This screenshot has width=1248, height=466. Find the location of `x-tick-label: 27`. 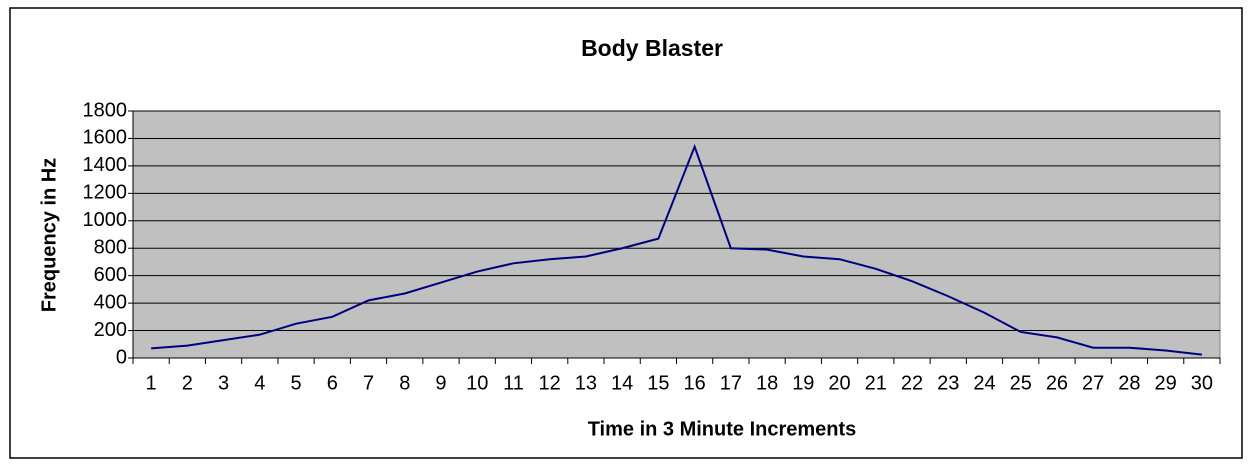

x-tick-label: 27 is located at coordinates (1093, 383).